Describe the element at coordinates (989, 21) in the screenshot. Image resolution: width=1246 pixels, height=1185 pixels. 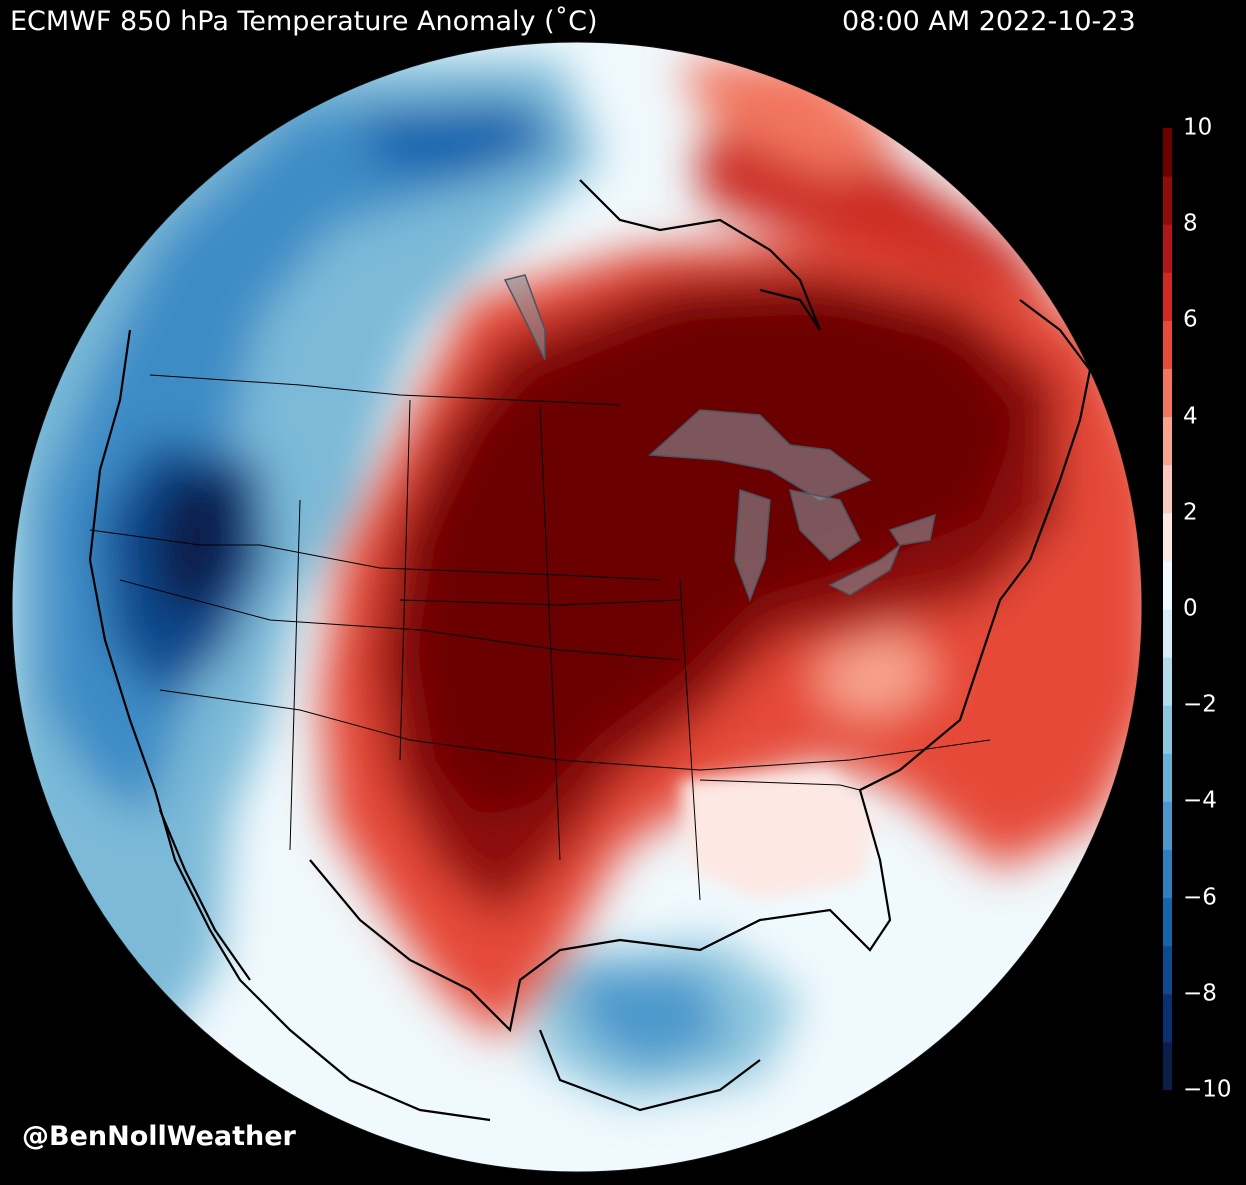
I see `valid-time: 08:00 AM 2022-10-23` at that location.